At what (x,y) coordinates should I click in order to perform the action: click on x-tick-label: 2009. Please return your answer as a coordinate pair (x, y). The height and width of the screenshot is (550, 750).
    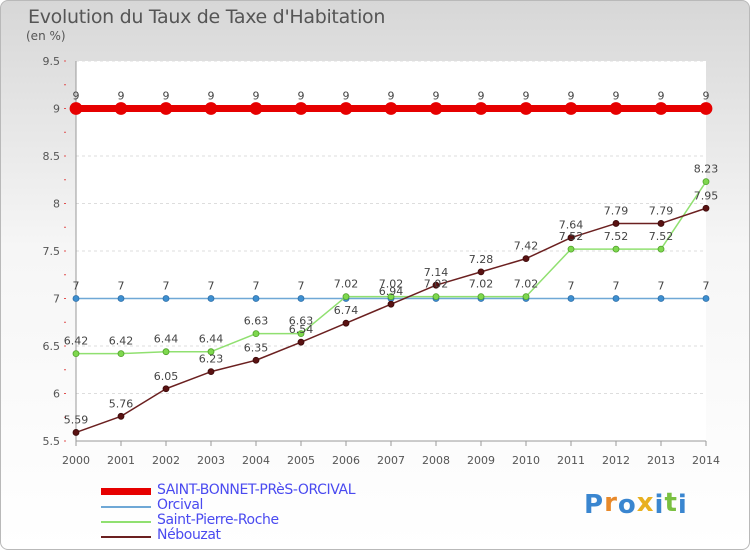
    Looking at the image, I should click on (481, 460).